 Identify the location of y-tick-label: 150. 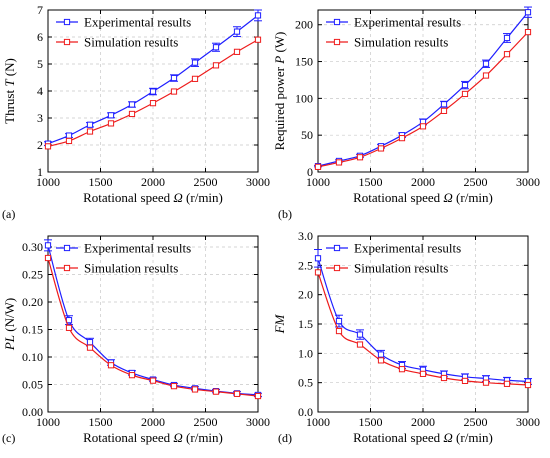
(304, 62).